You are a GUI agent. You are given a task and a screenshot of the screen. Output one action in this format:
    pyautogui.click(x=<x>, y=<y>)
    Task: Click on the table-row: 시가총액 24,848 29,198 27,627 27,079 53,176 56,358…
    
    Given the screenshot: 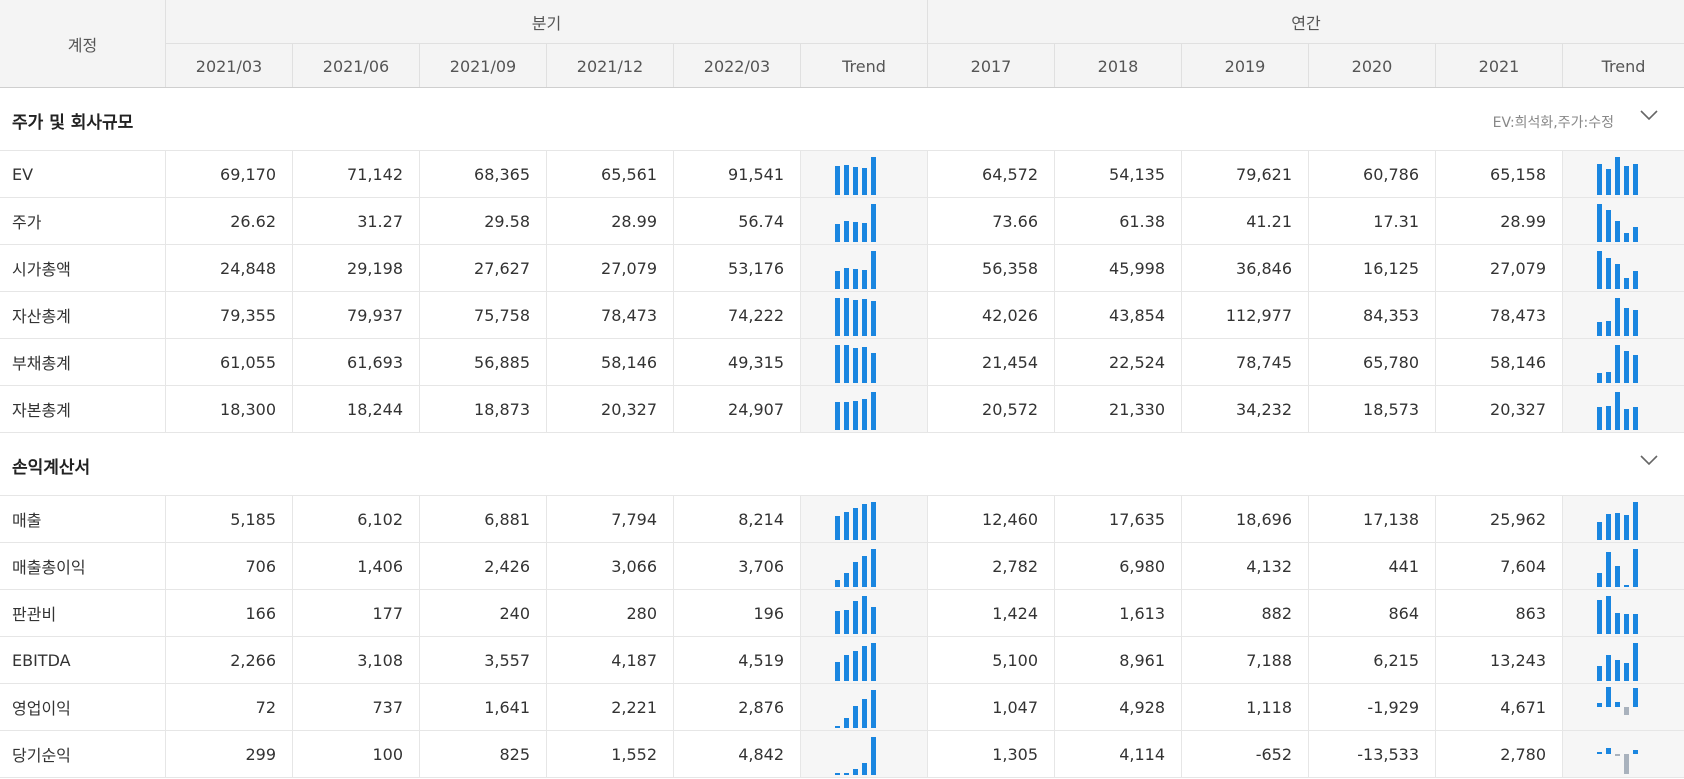 What is the action you would take?
    pyautogui.click(x=842, y=268)
    